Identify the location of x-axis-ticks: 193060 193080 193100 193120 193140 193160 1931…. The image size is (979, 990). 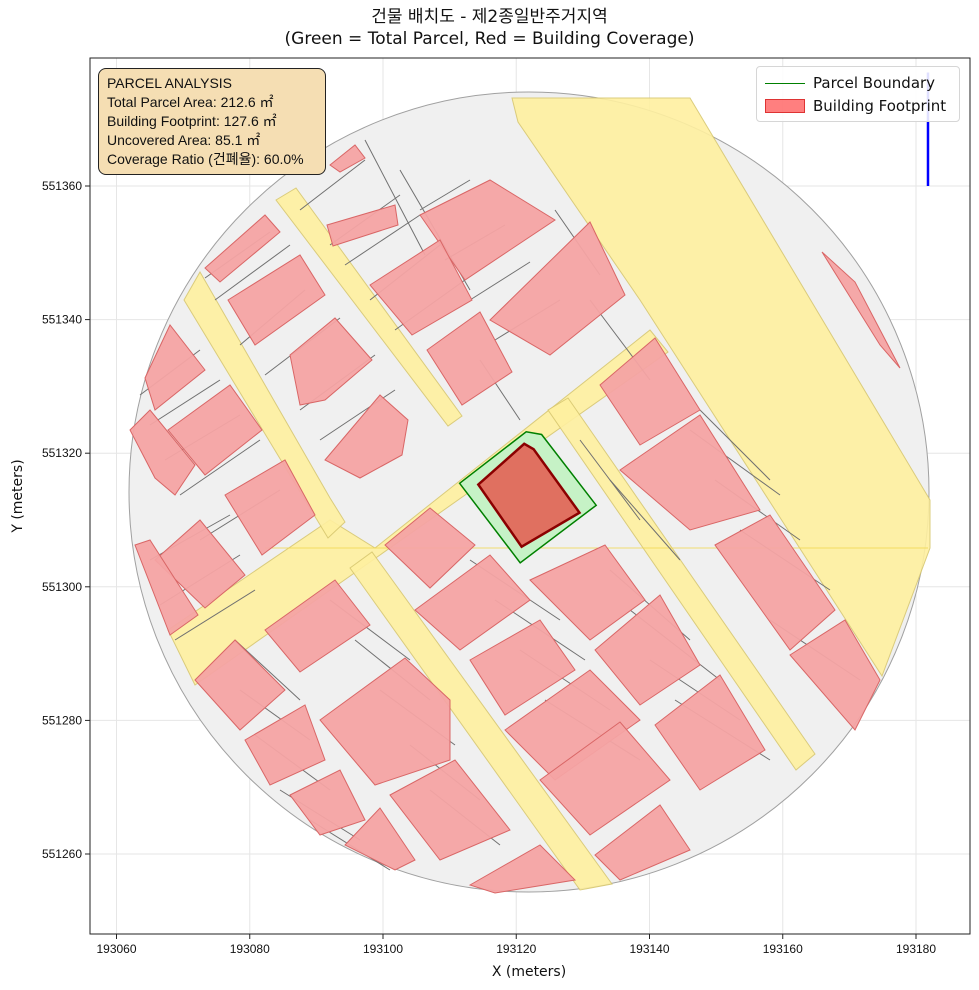
(516, 945).